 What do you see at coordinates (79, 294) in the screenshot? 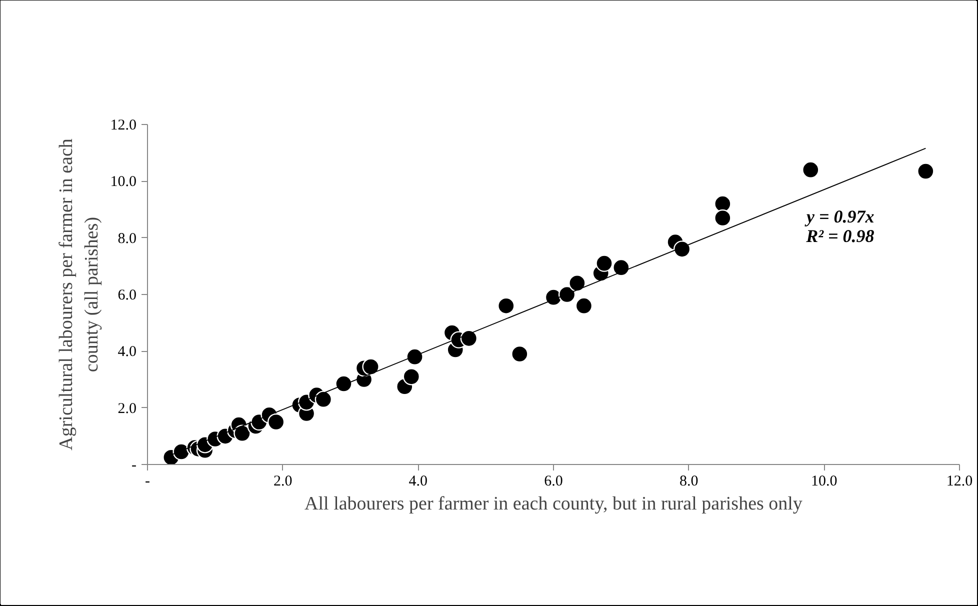
I see `y-axis-title: Agricultural labourers per farmer in each county (all parishes)` at bounding box center [79, 294].